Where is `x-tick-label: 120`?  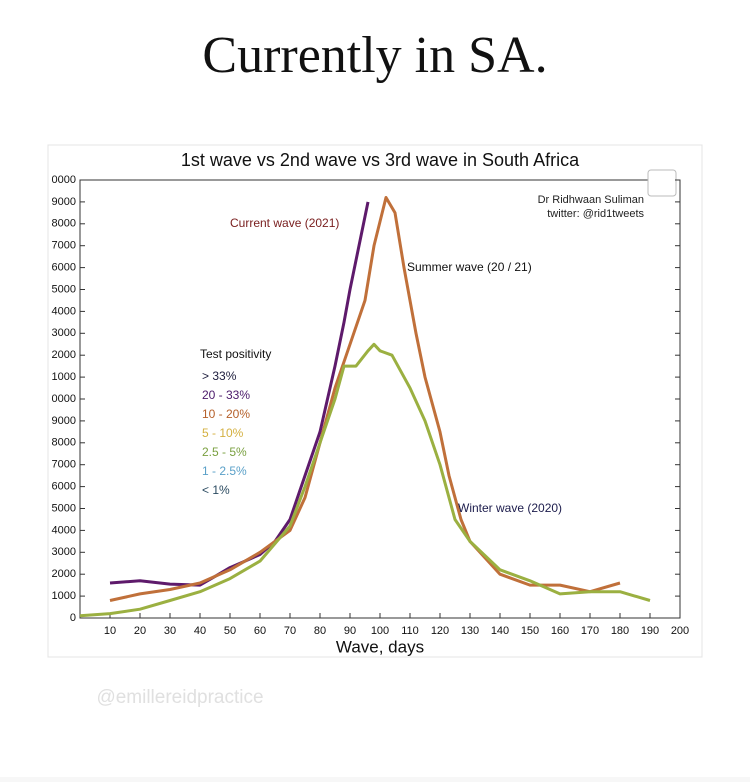
x-tick-label: 120 is located at coordinates (440, 631).